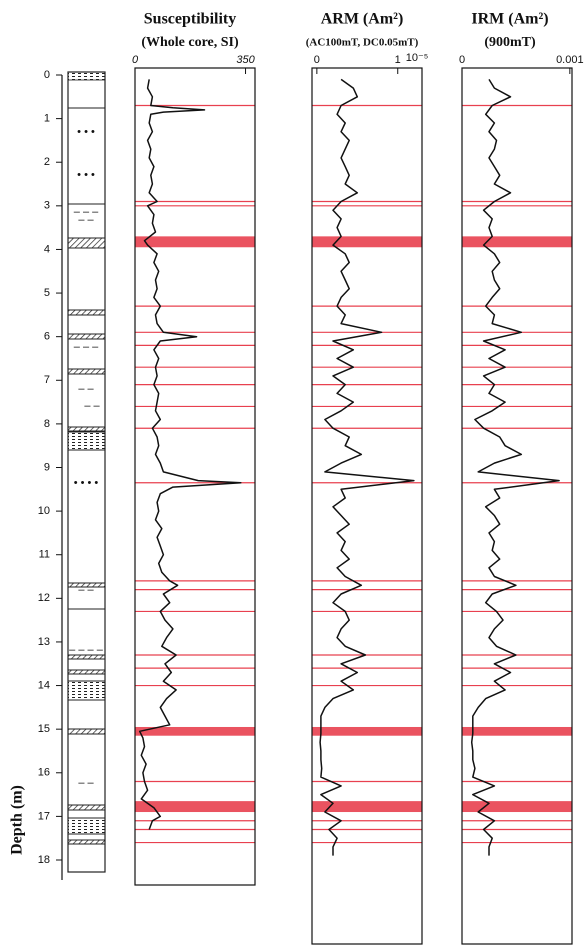 Image resolution: width=588 pixels, height=945 pixels. Describe the element at coordinates (47, 249) in the screenshot. I see `depth-tick-label: 4` at that location.